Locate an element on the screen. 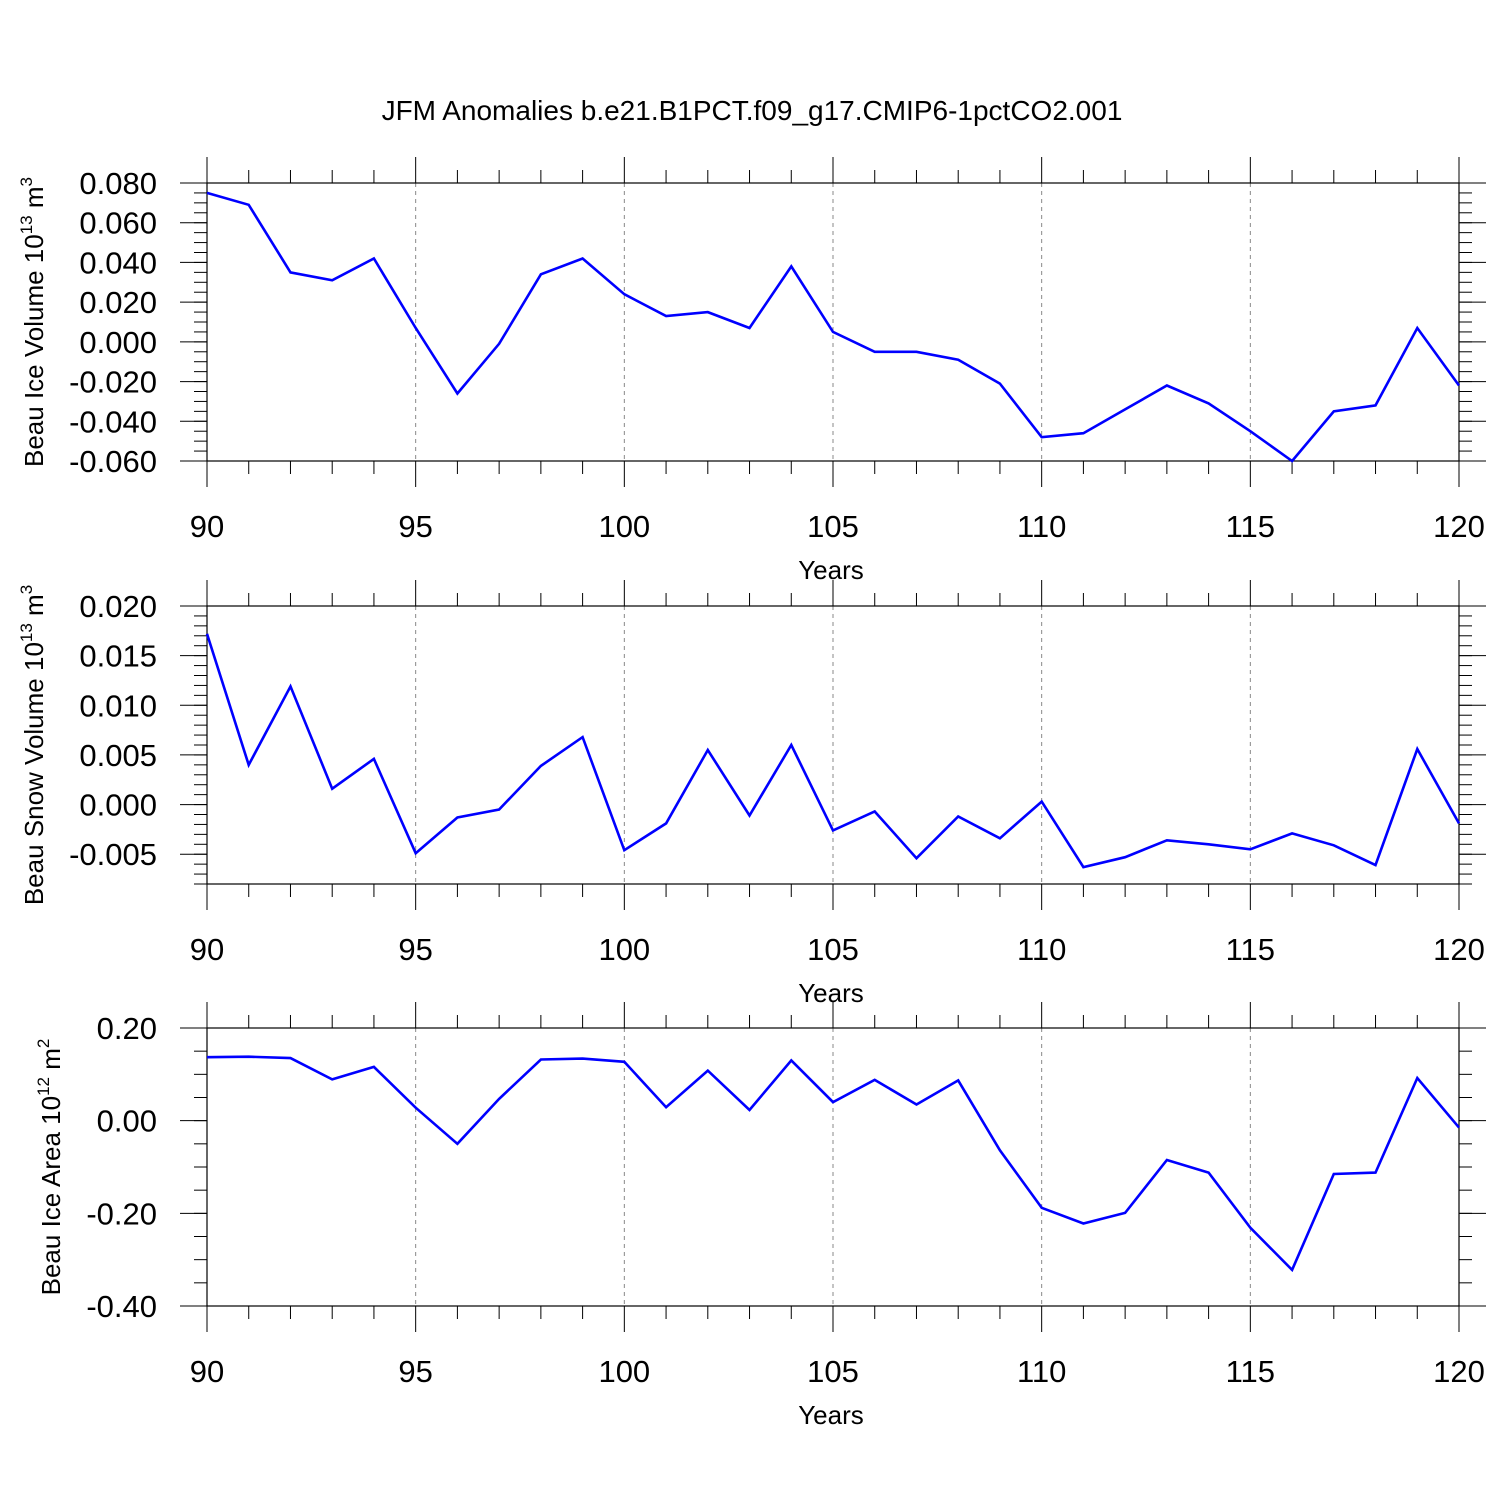 Image resolution: width=1500 pixels, height=1500 pixels. y-tick-label: 0.080 is located at coordinates (118, 183).